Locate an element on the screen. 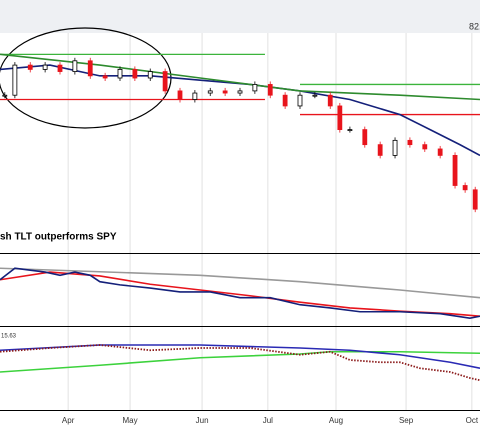 The image size is (480, 434). annotation-ellipse is located at coordinates (86, 78).